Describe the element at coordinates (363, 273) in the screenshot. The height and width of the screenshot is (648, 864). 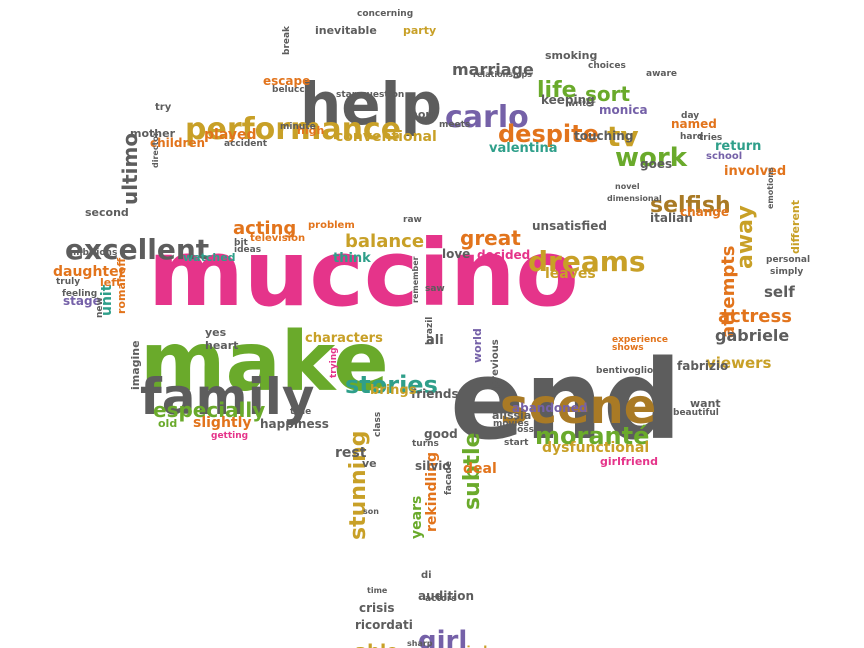
I see `cloud-word: muccino` at that location.